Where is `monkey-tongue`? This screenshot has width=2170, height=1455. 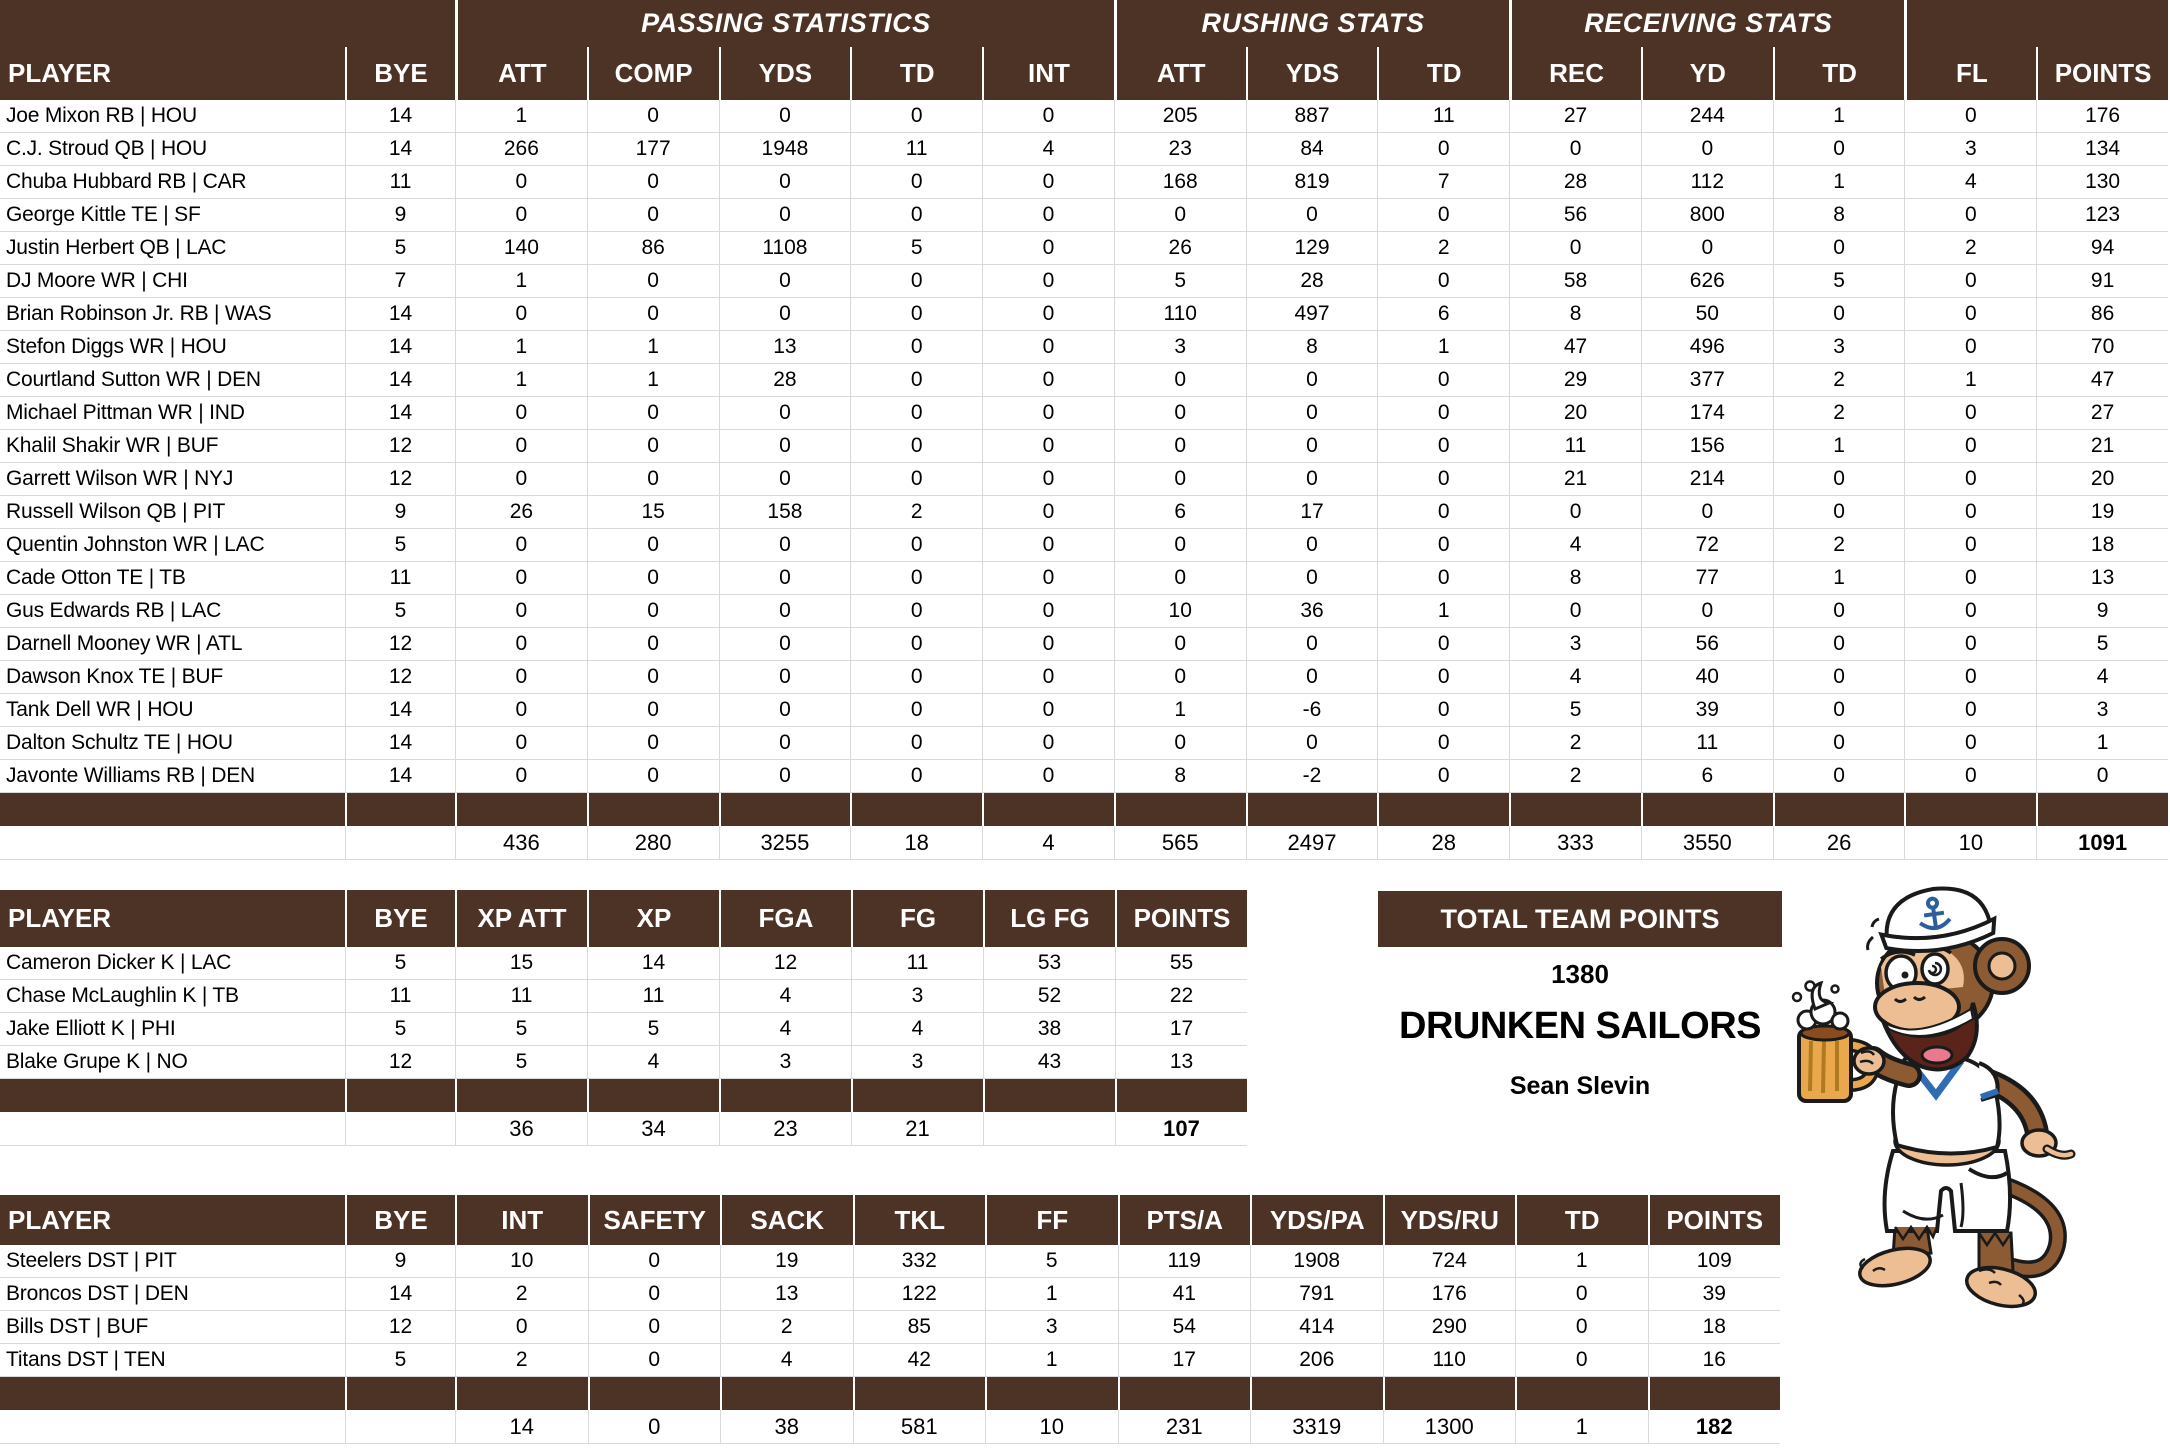
monkey-tongue is located at coordinates (1937, 1055).